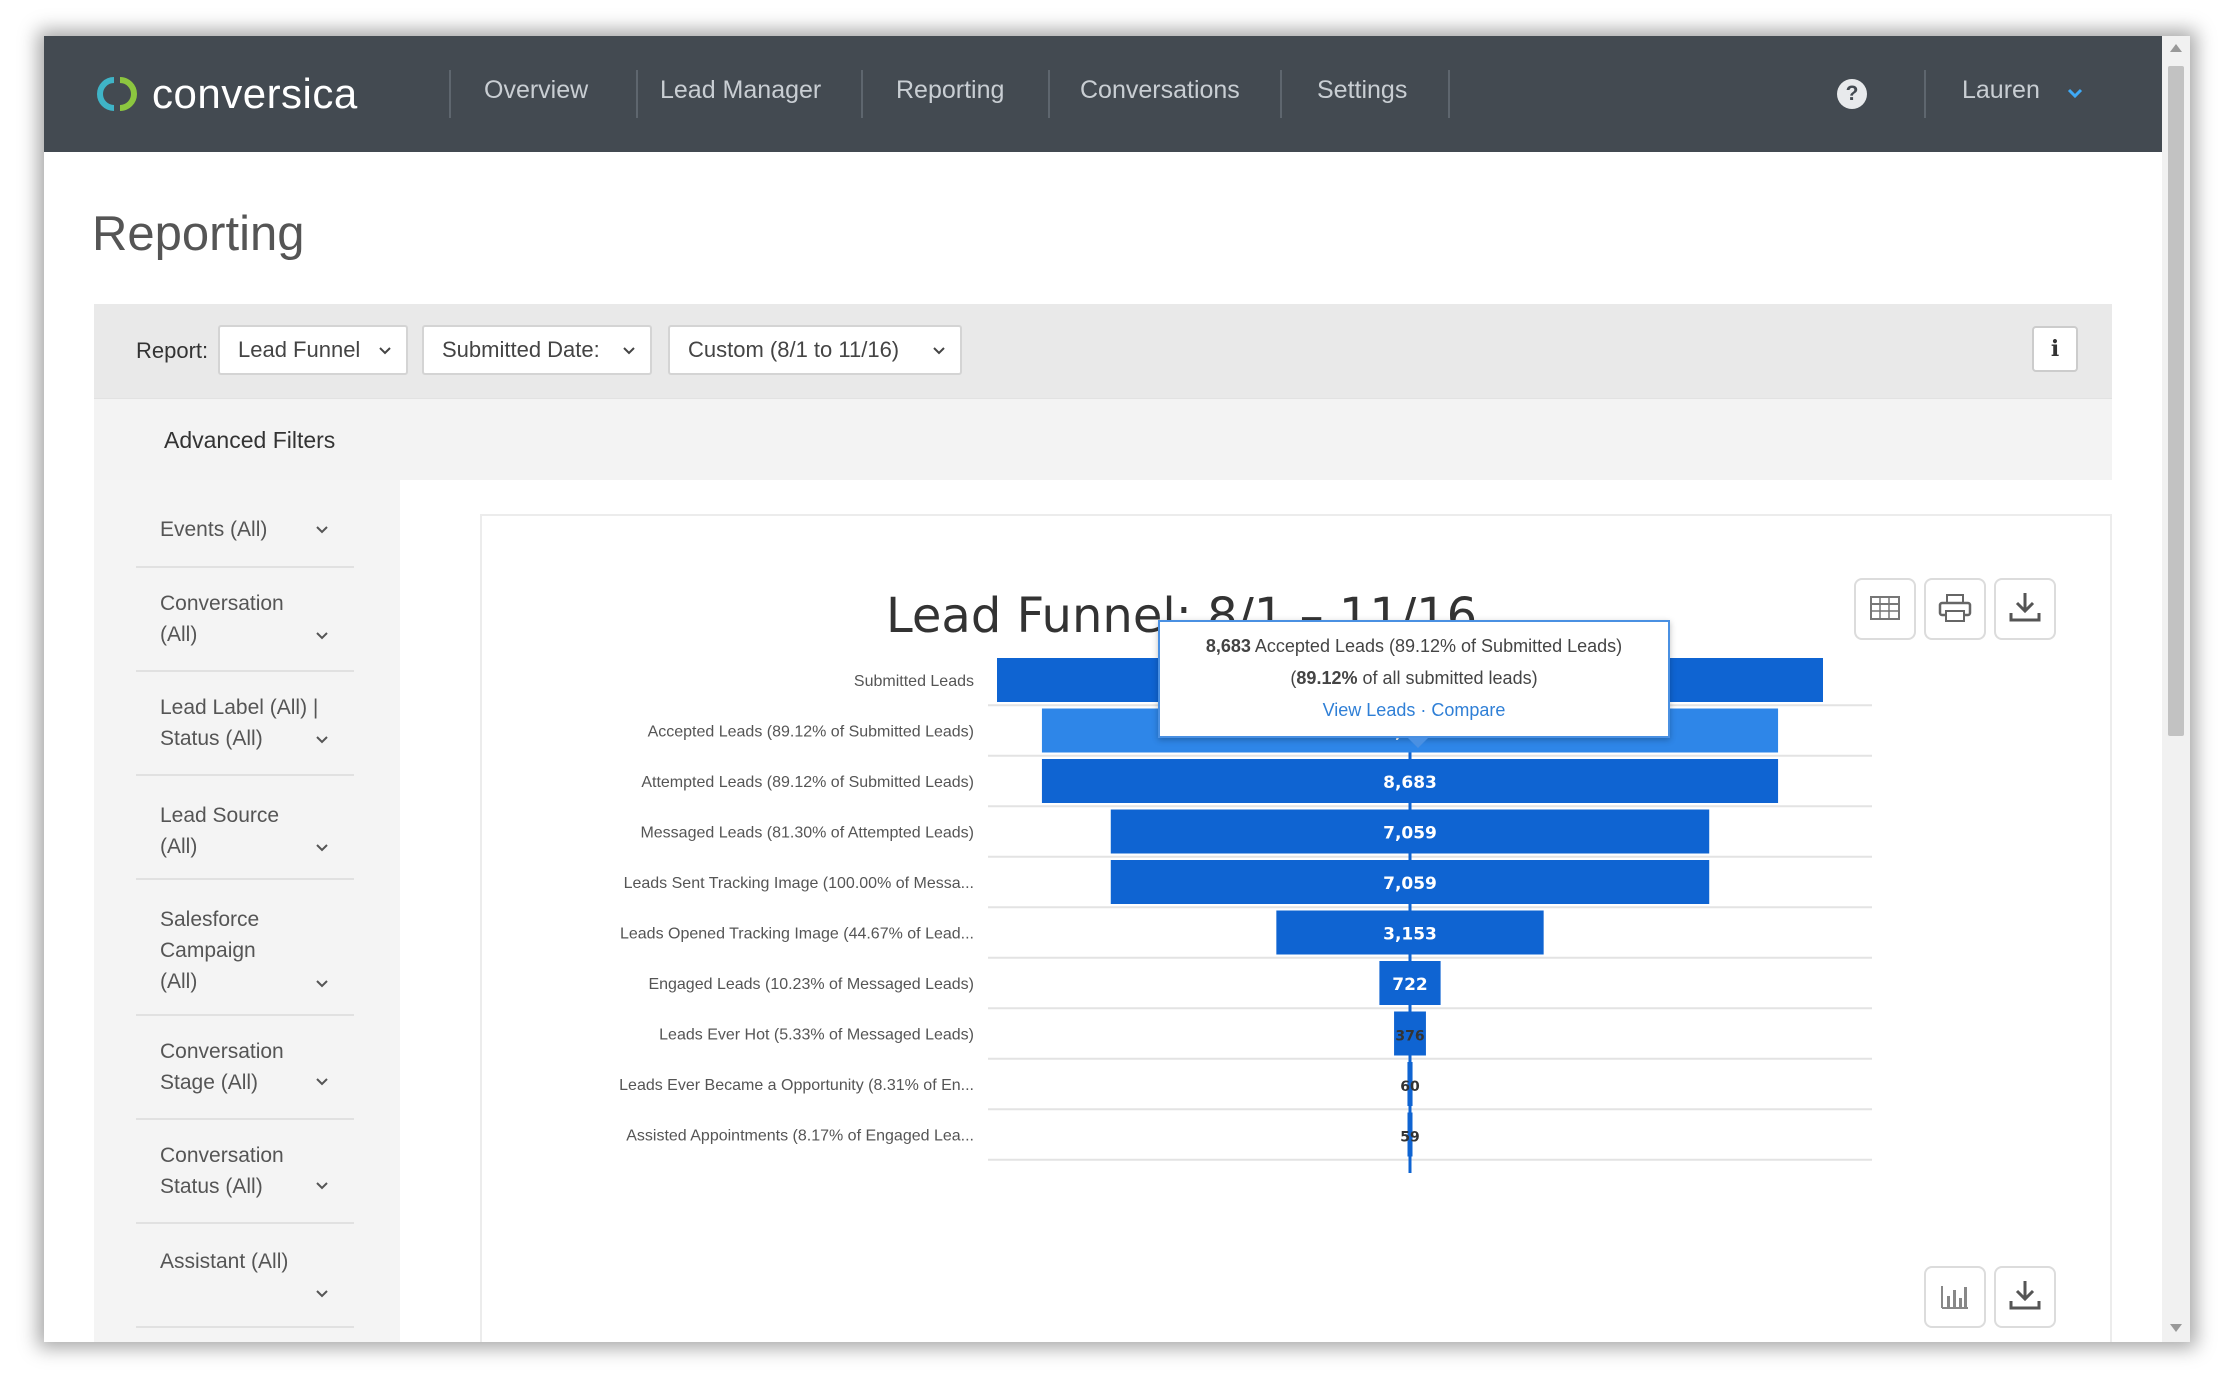 The image size is (2235, 1378). I want to click on tooltip-line-2: (89.12% of all submitted leads), so click(1414, 678).